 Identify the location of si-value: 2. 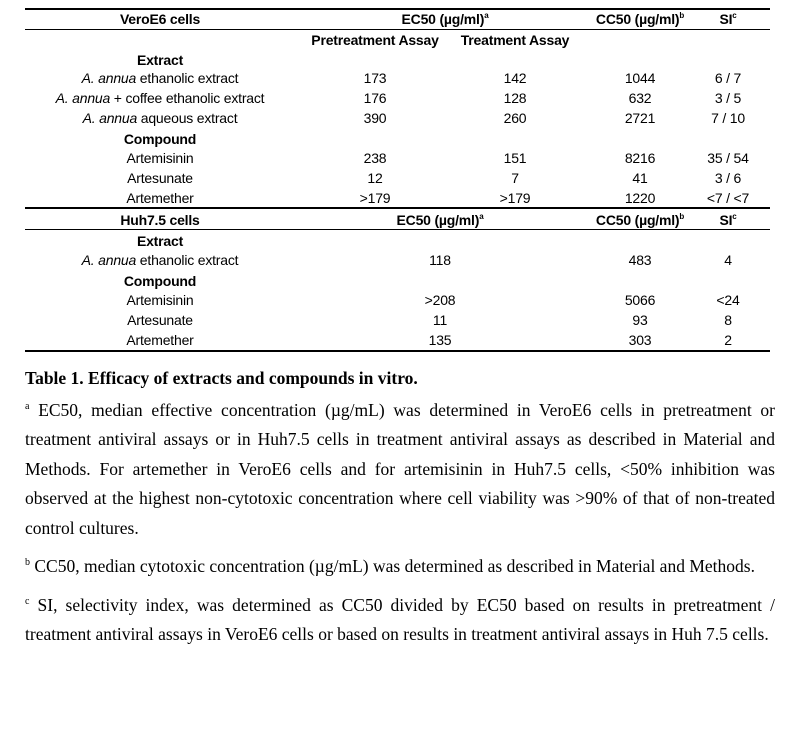
(728, 340).